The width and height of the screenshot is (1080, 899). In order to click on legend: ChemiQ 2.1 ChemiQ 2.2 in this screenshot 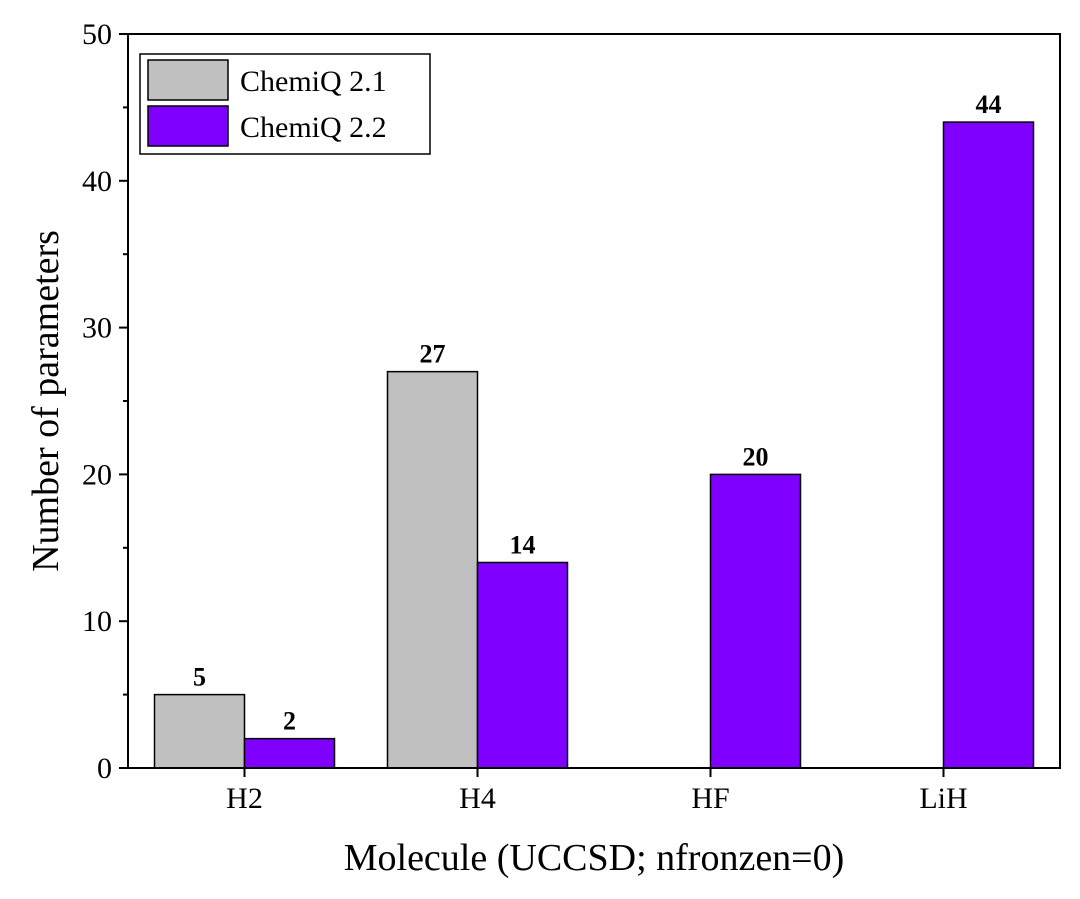, I will do `click(285, 104)`.